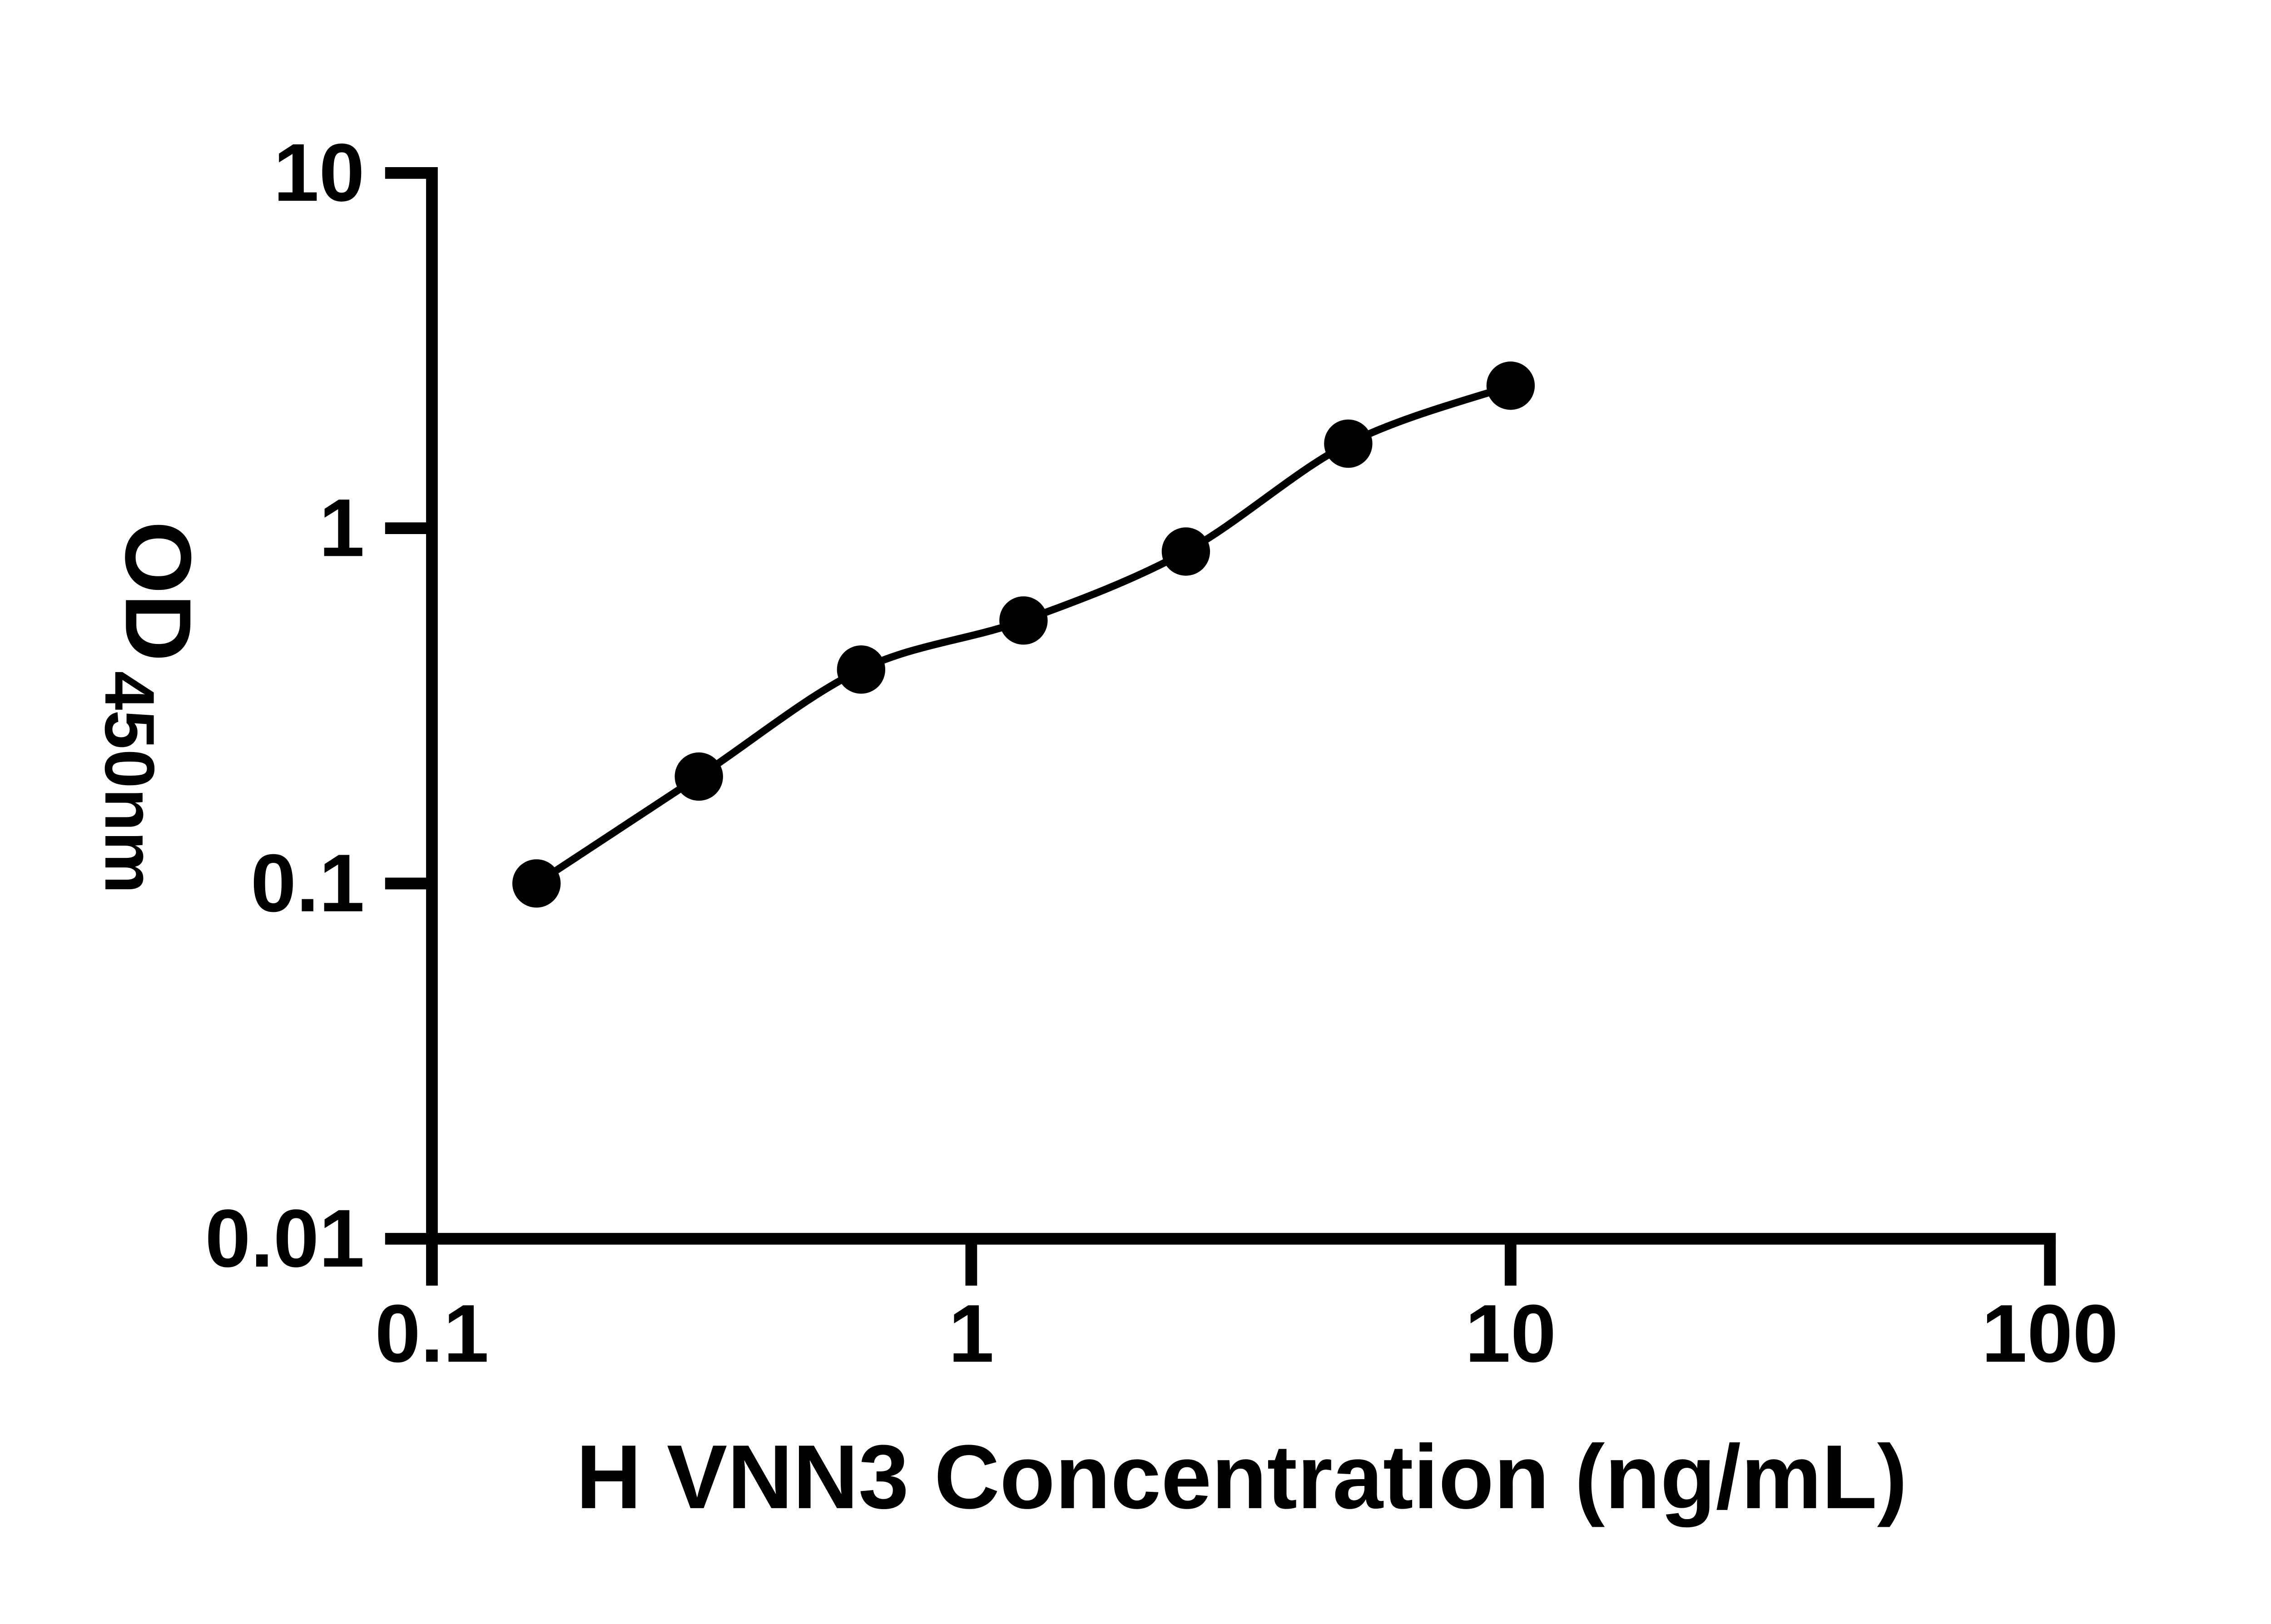  Describe the element at coordinates (1241, 1477) in the screenshot. I see `x-axis-title: H VNN3 Concentration (ng/mL)` at that location.